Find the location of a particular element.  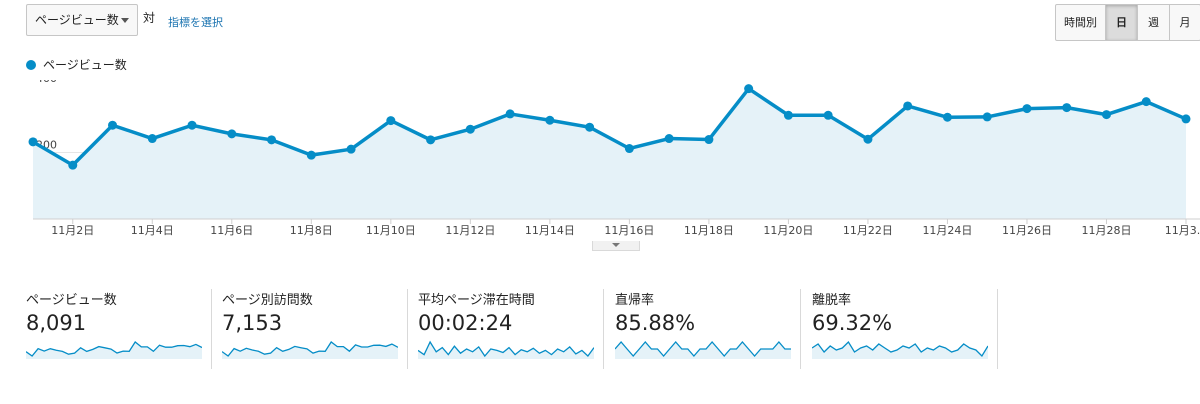

chart-collapse-handle is located at coordinates (616, 246).